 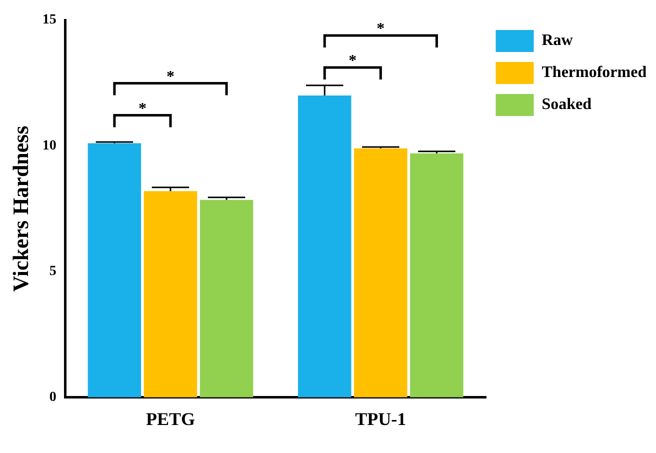 I want to click on y-tick-label: 0, so click(x=52, y=398).